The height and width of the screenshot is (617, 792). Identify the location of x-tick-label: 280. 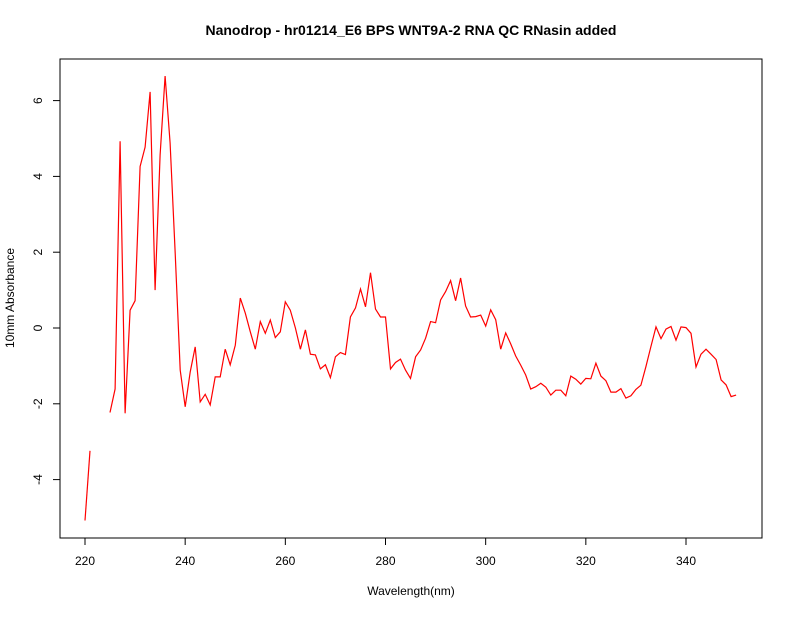
(385, 561).